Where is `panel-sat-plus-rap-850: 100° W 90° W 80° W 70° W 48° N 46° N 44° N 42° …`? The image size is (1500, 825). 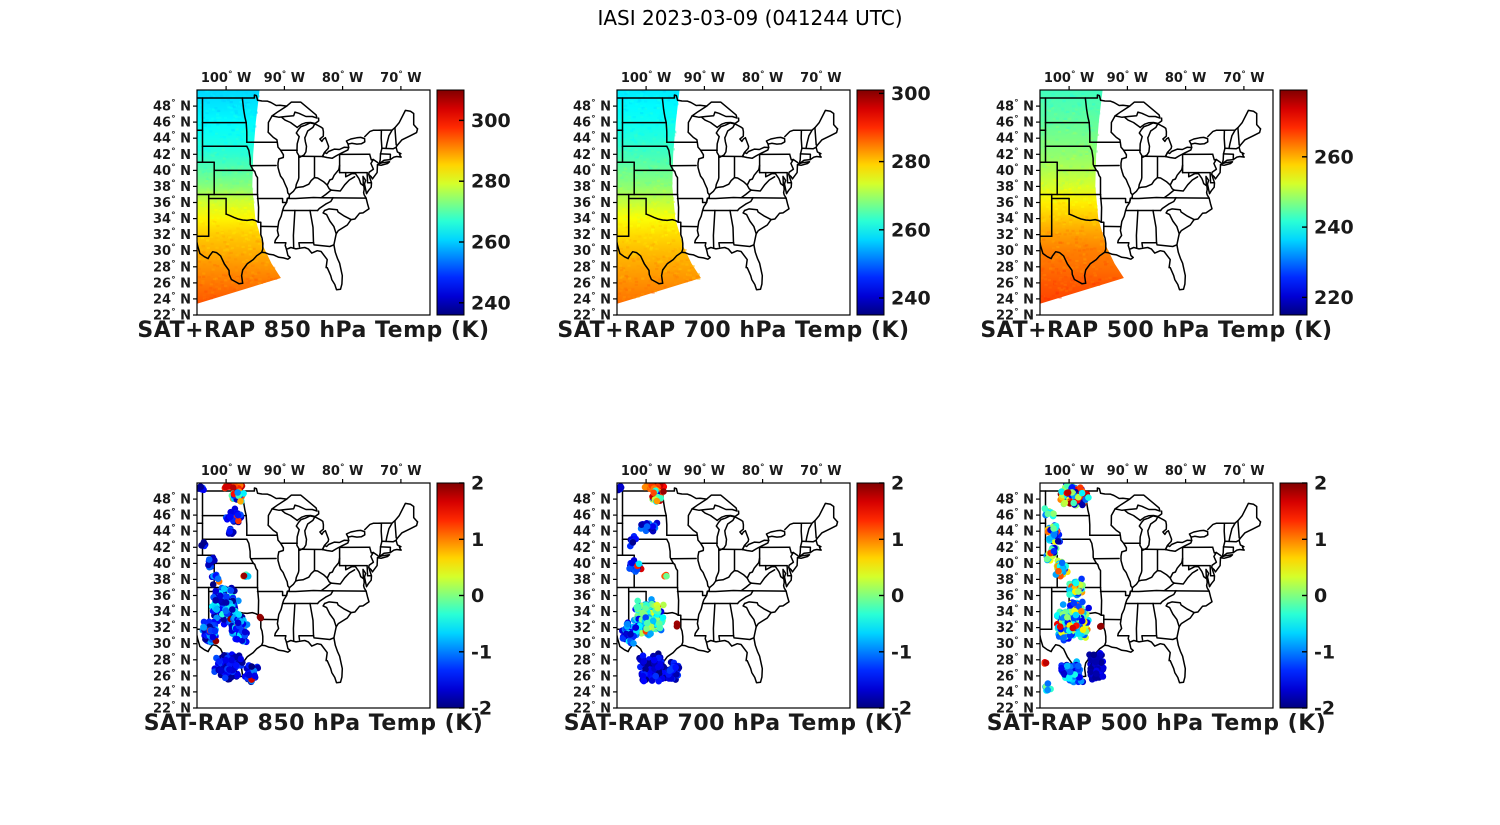
panel-sat-plus-rap-850: 100° W 90° W 80° W 70° W 48° N 46° N 44° N 42° … is located at coordinates (329, 189).